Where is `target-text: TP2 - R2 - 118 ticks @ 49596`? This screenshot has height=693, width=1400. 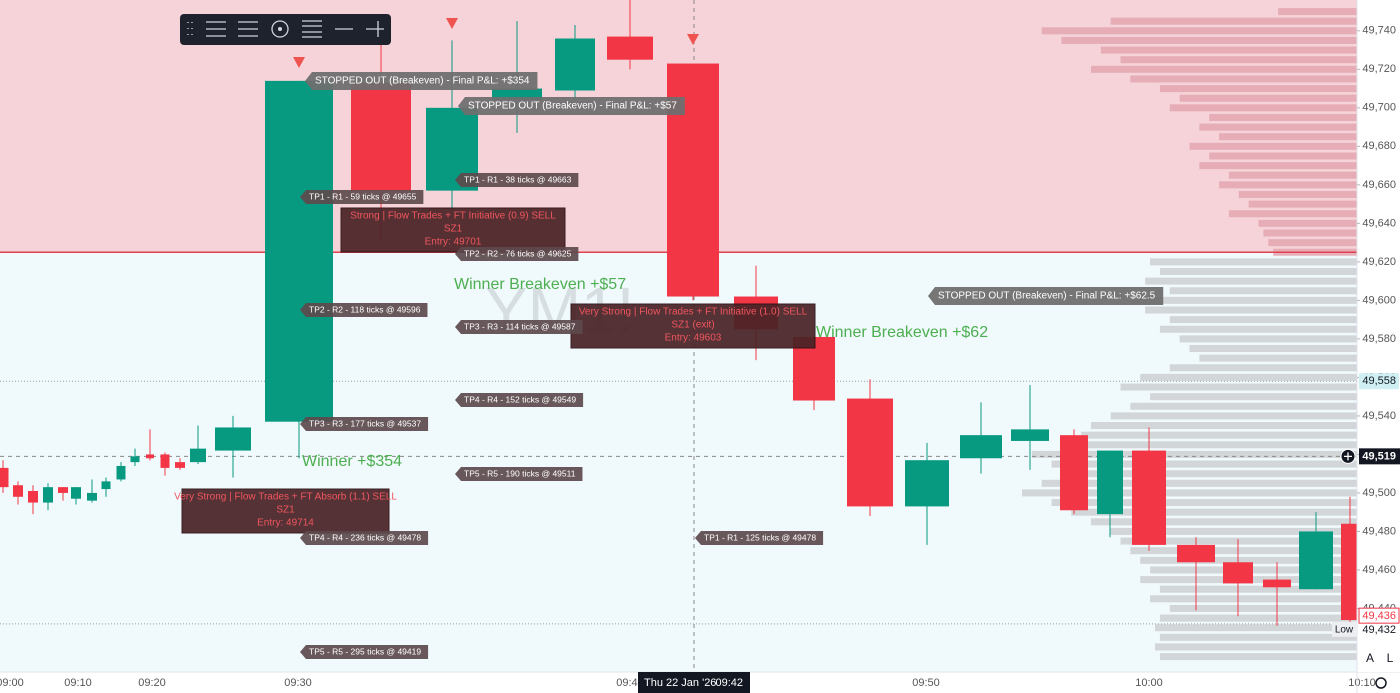 target-text: TP2 - R2 - 118 ticks @ 49596 is located at coordinates (365, 309).